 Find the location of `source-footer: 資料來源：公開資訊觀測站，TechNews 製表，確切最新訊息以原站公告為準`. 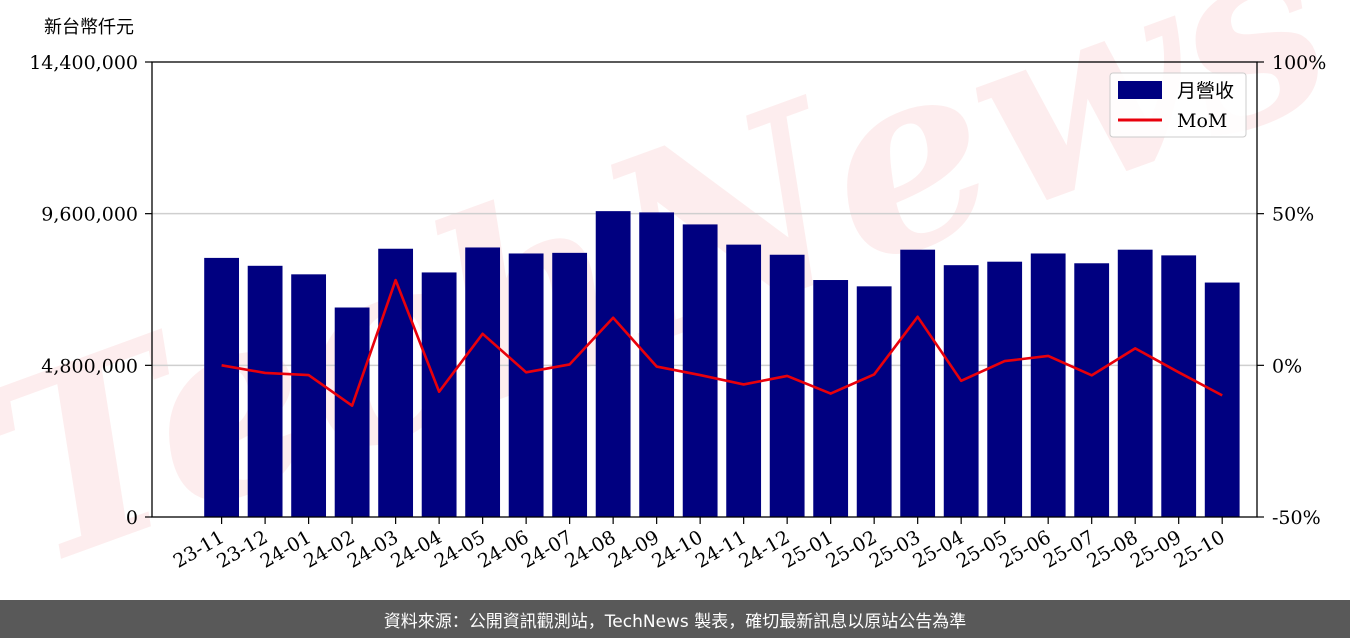

source-footer: 資料來源：公開資訊觀測站，TechNews 製表，確切最新訊息以原站公告為準 is located at coordinates (675, 619).